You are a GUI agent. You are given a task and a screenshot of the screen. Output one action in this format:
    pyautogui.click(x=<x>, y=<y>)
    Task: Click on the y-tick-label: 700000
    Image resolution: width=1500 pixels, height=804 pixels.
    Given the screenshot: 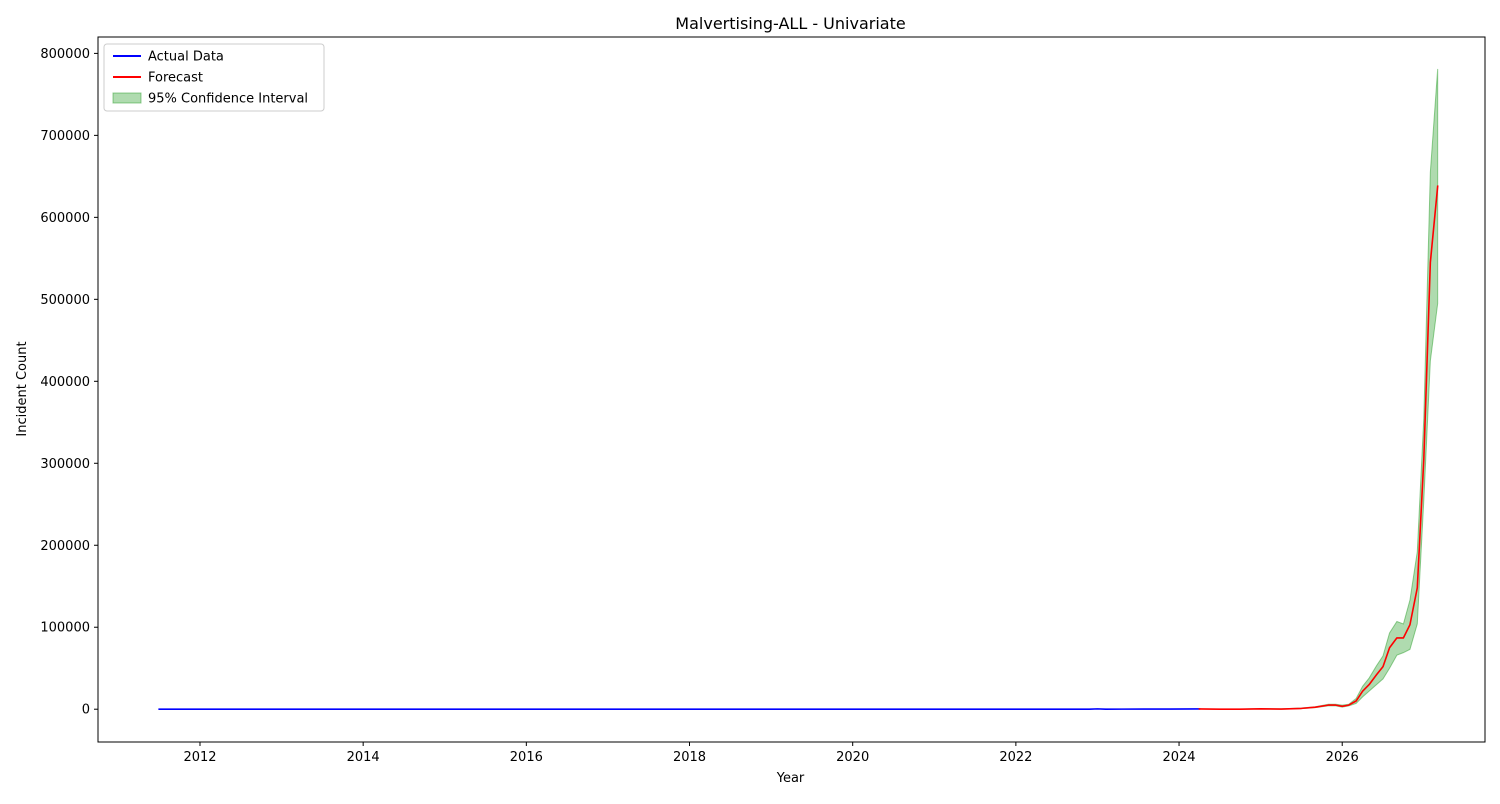 What is the action you would take?
    pyautogui.click(x=65, y=136)
    